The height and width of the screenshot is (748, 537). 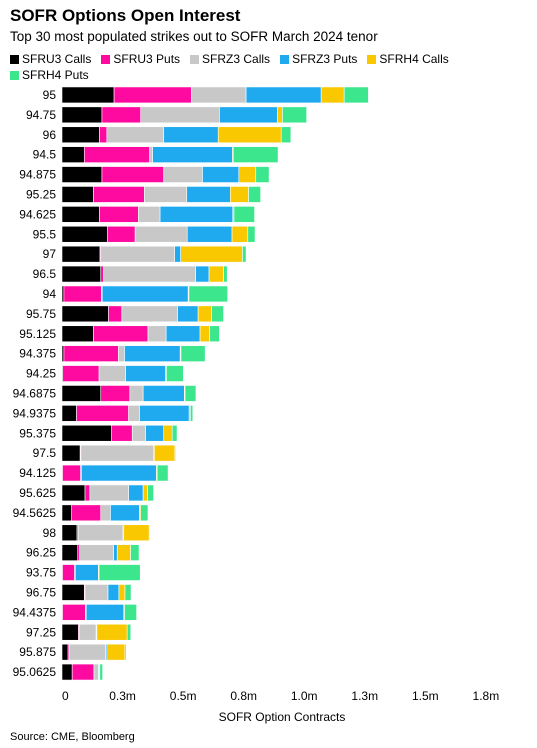 What do you see at coordinates (147, 59) in the screenshot?
I see `legend-label: SFRU3 Puts` at bounding box center [147, 59].